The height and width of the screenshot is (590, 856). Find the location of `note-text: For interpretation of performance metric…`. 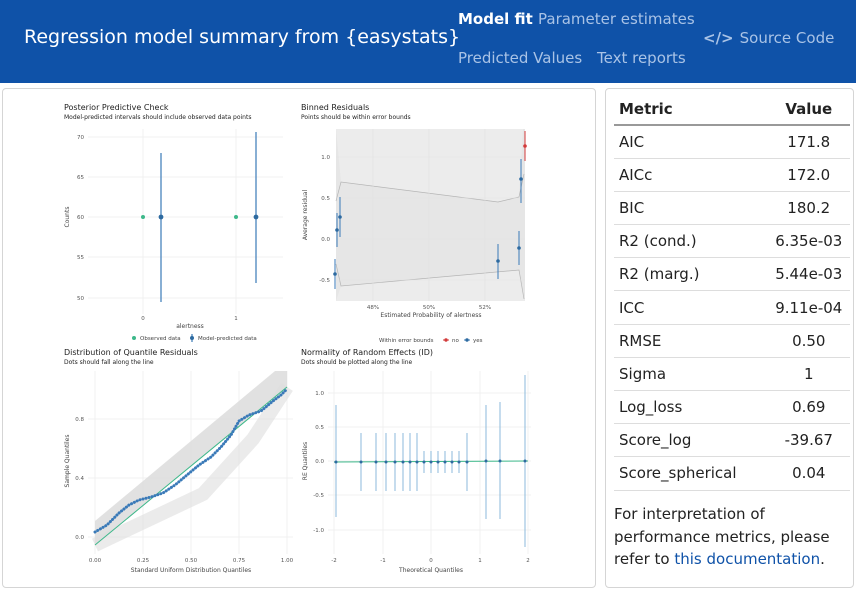

note-text: For interpretation of performance metric… is located at coordinates (722, 536).